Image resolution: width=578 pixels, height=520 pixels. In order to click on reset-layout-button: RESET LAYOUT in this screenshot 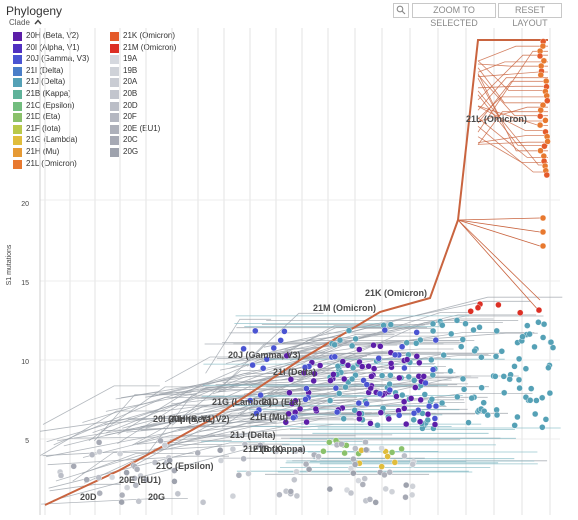, I will do `click(530, 15)`.